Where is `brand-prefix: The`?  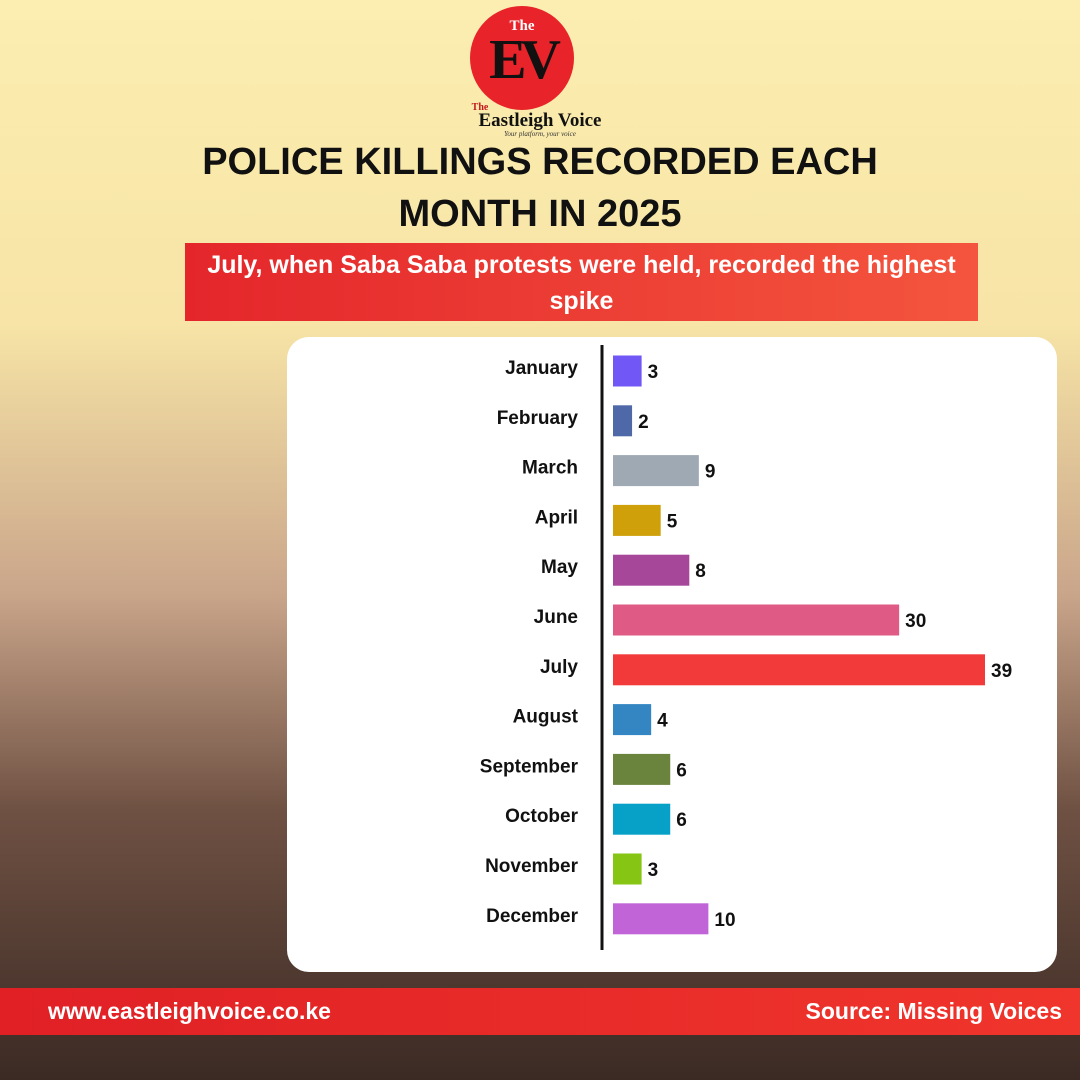
brand-prefix: The is located at coordinates (480, 107).